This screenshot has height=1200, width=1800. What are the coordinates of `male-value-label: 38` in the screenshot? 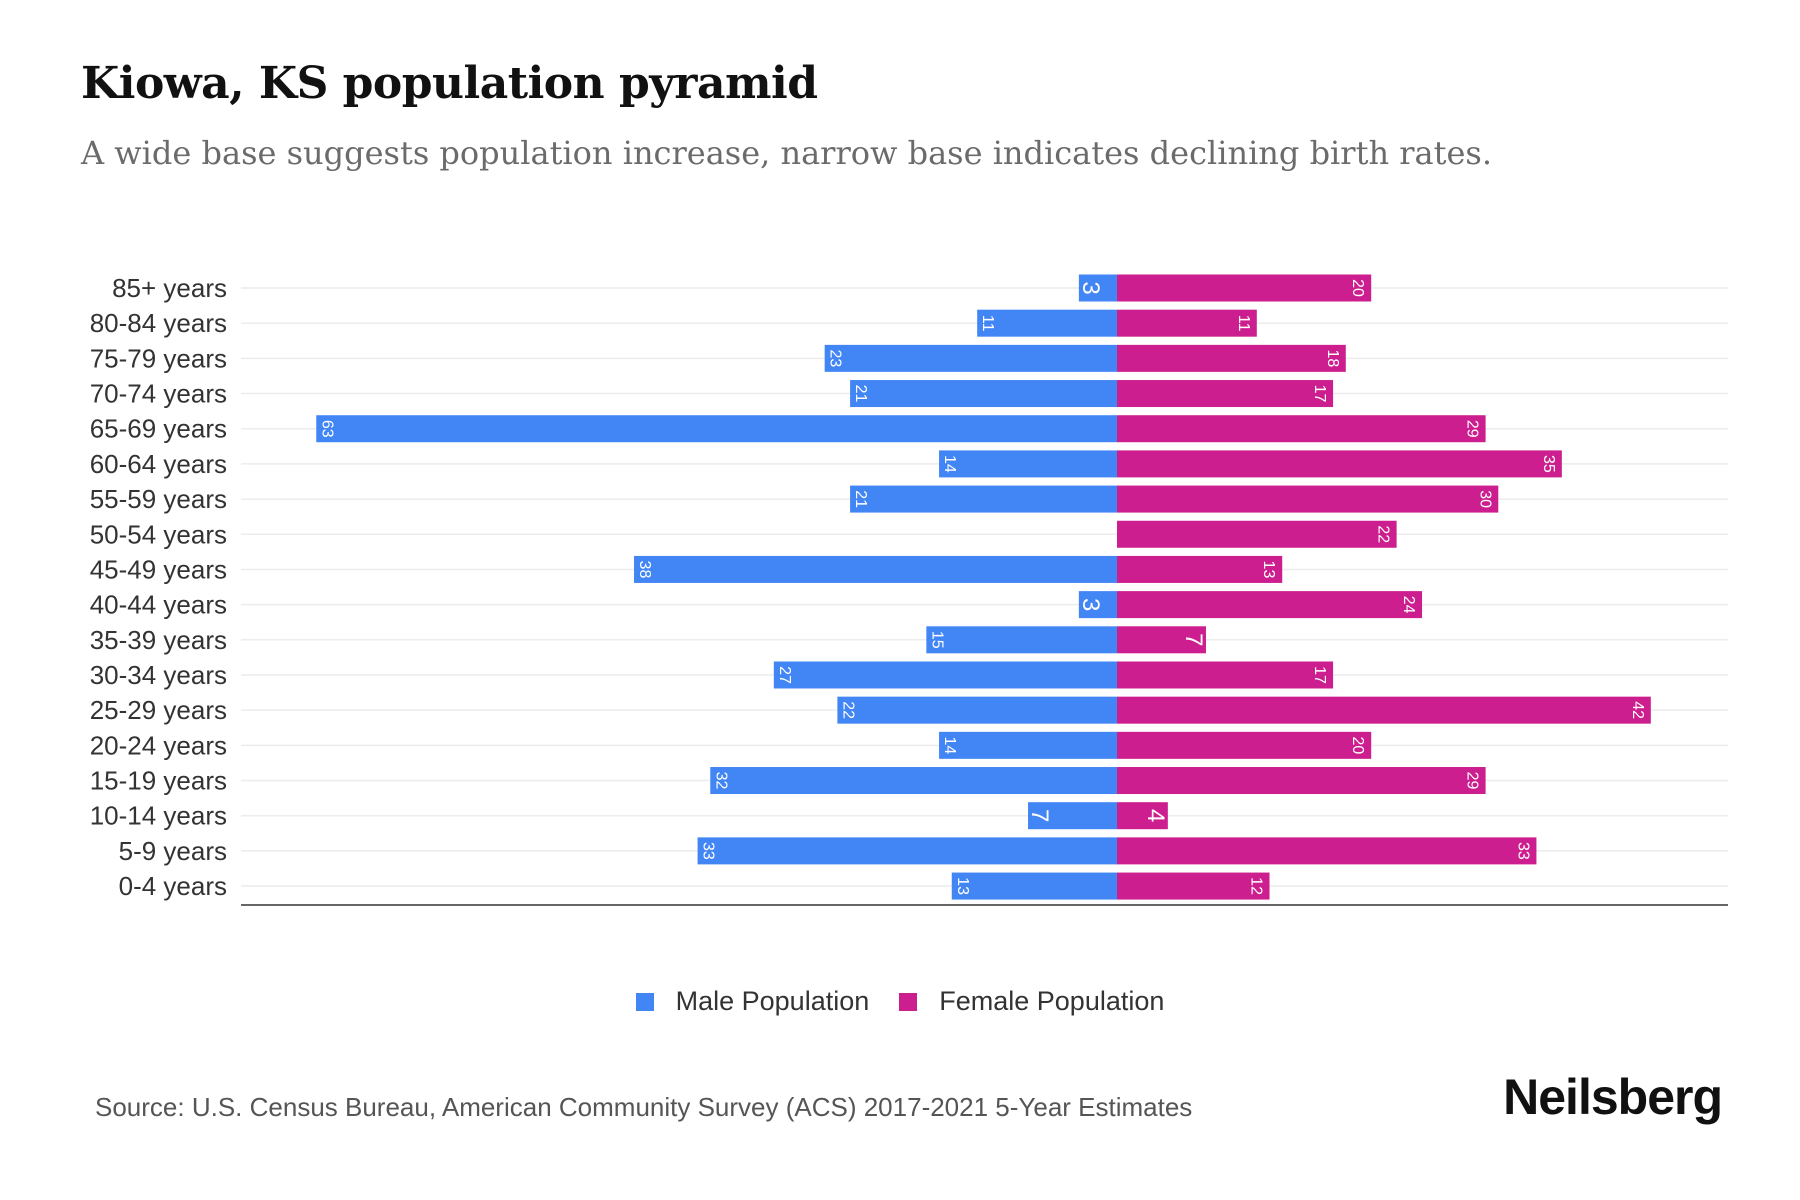 It's located at (644, 570).